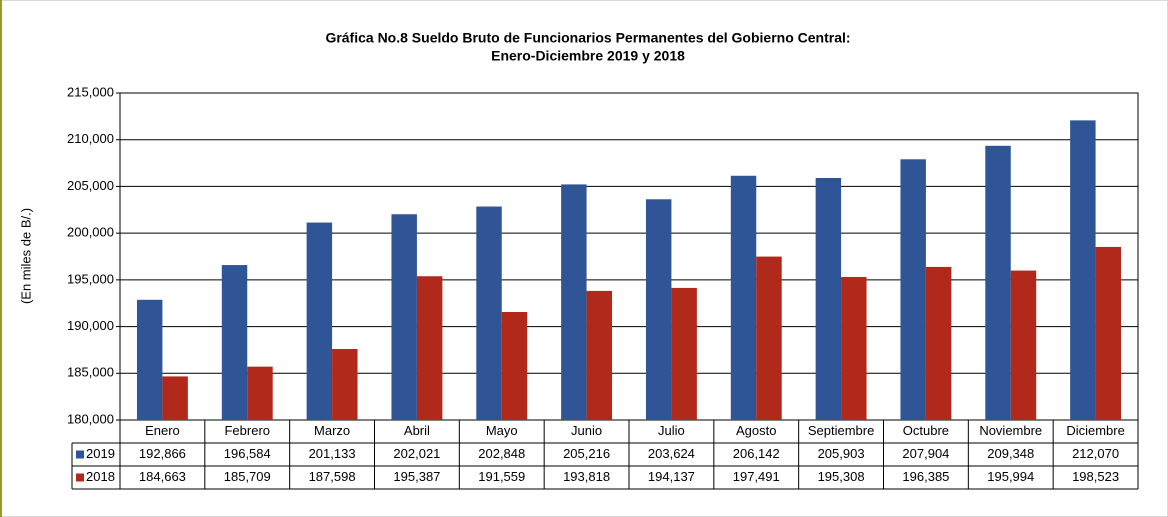 The image size is (1168, 517). What do you see at coordinates (90, 278) in the screenshot?
I see `y-tick-label: 195,000` at bounding box center [90, 278].